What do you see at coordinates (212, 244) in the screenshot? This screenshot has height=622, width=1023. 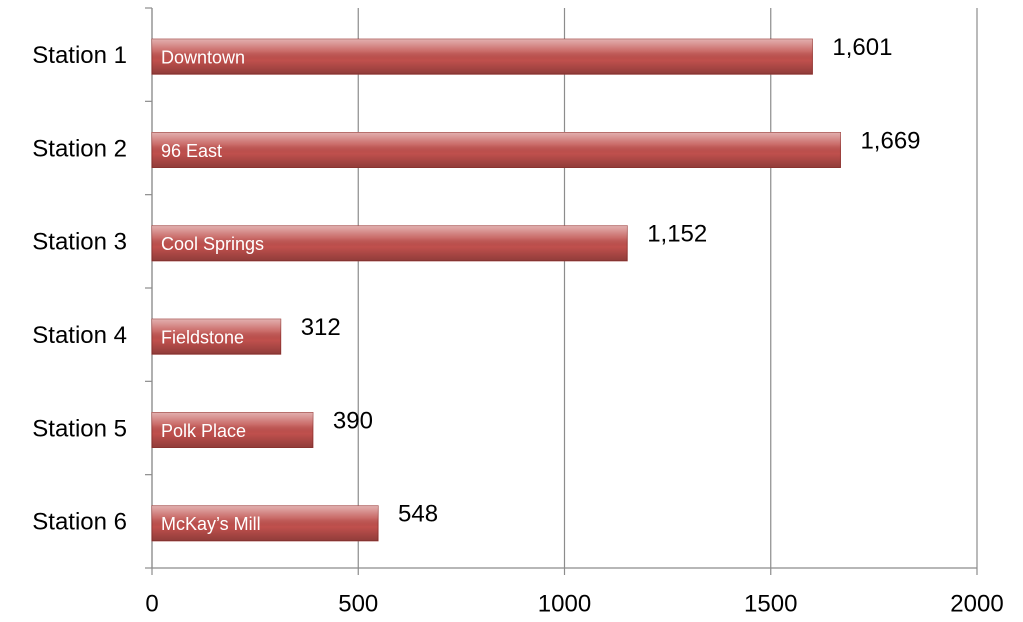 I see `bar-inner-label: Cool Springs` at bounding box center [212, 244].